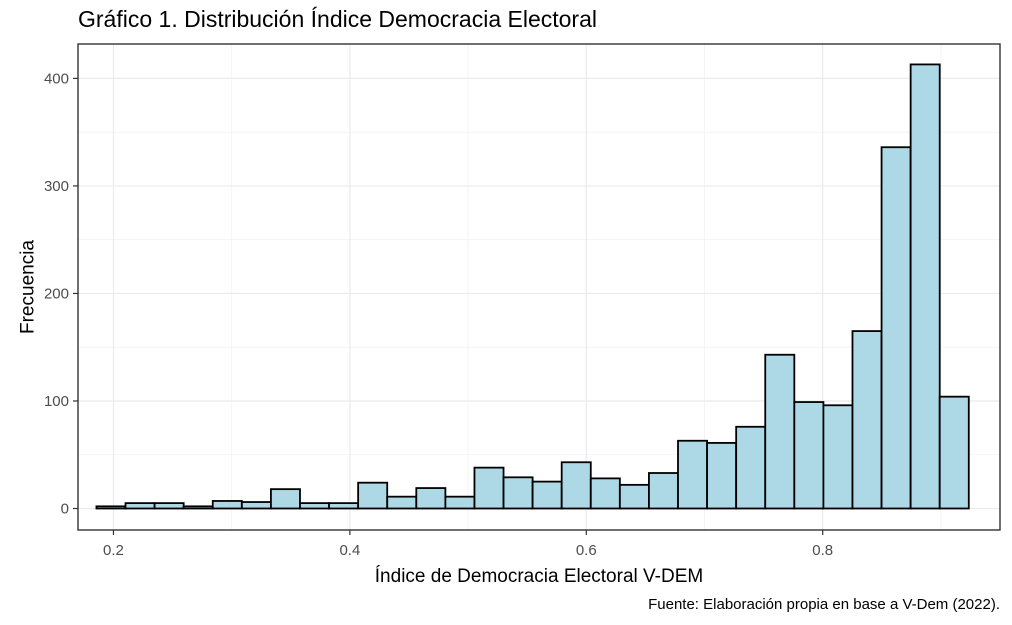  What do you see at coordinates (56, 401) in the screenshot?
I see `y-tick-label: 100` at bounding box center [56, 401].